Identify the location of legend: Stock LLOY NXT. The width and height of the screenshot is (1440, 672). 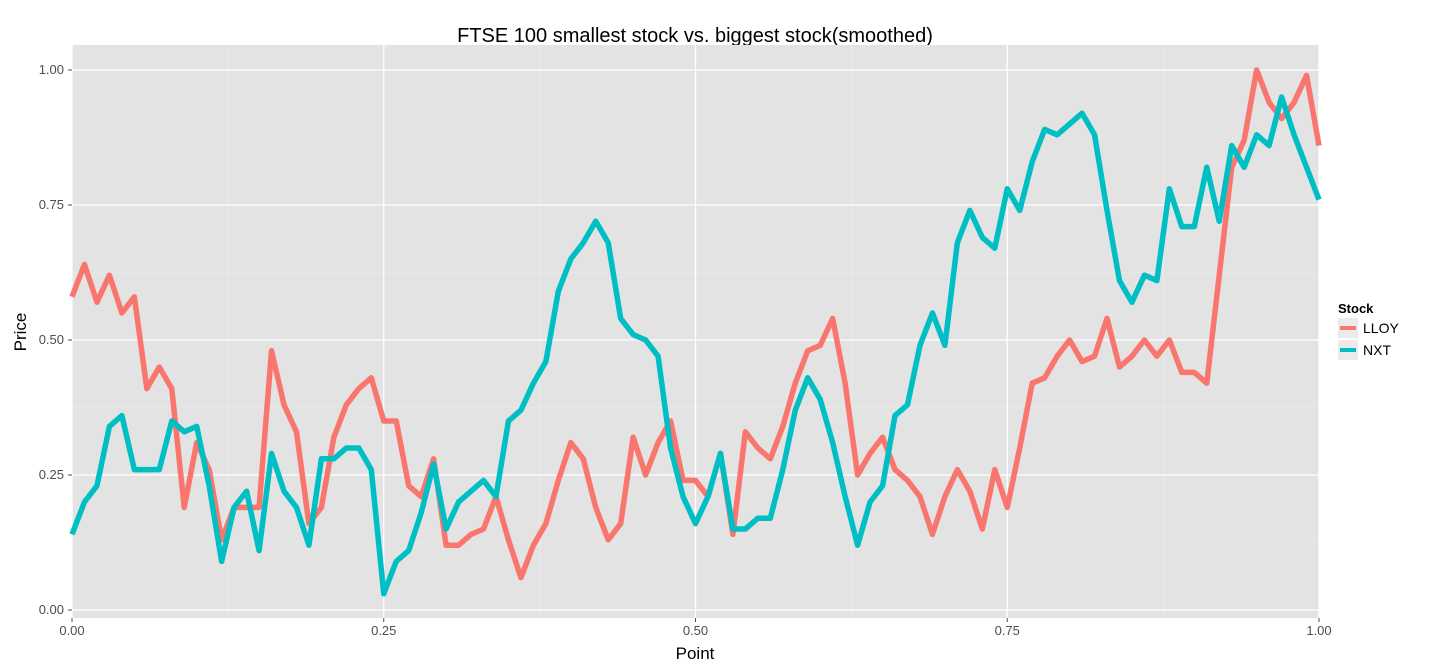
(1368, 330).